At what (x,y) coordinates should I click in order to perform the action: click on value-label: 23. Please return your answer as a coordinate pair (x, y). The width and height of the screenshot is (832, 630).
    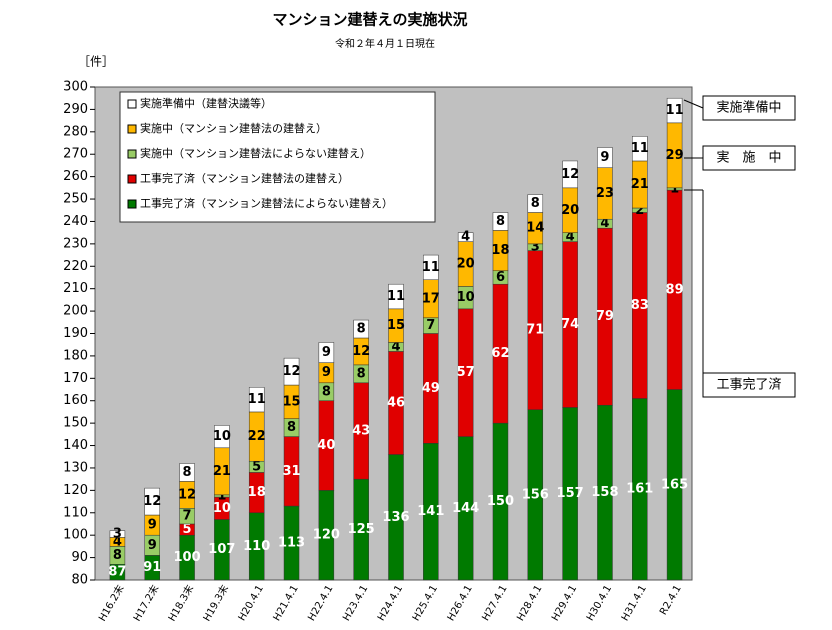
    Looking at the image, I should click on (605, 193).